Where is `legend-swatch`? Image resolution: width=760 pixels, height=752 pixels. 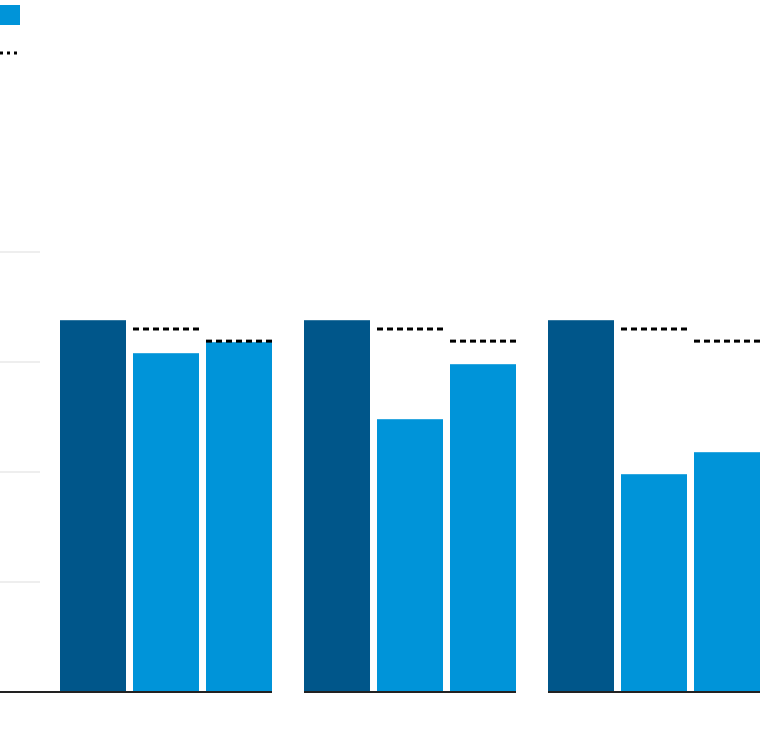
legend-swatch is located at coordinates (10, 15).